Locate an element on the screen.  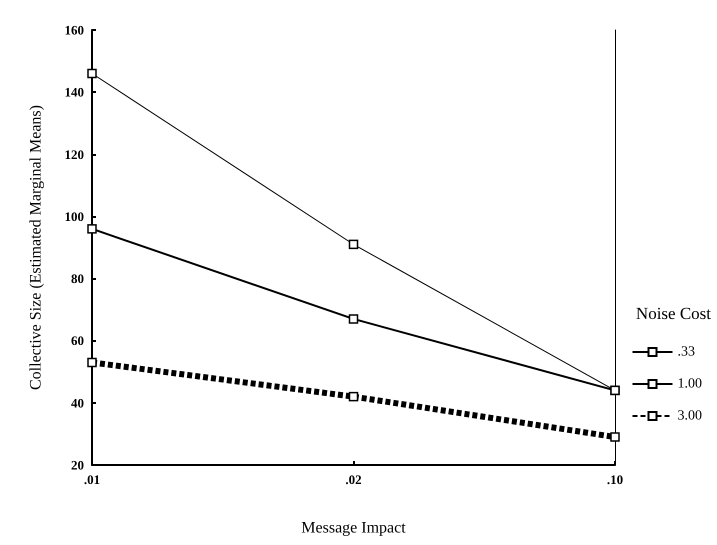
y-tick-label: 60 is located at coordinates (77, 340).